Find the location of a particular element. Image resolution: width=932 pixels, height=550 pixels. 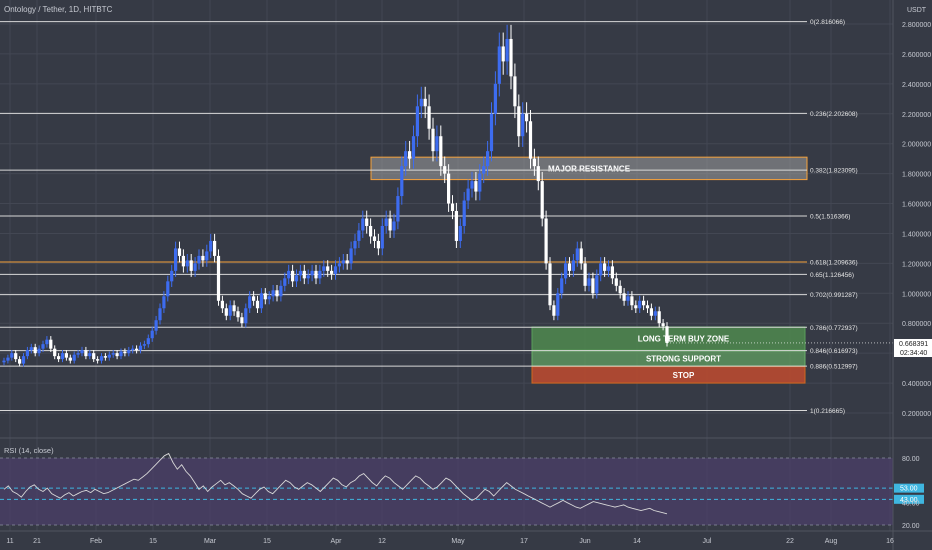

price-tick-label: 1.200000 is located at coordinates (916, 264).